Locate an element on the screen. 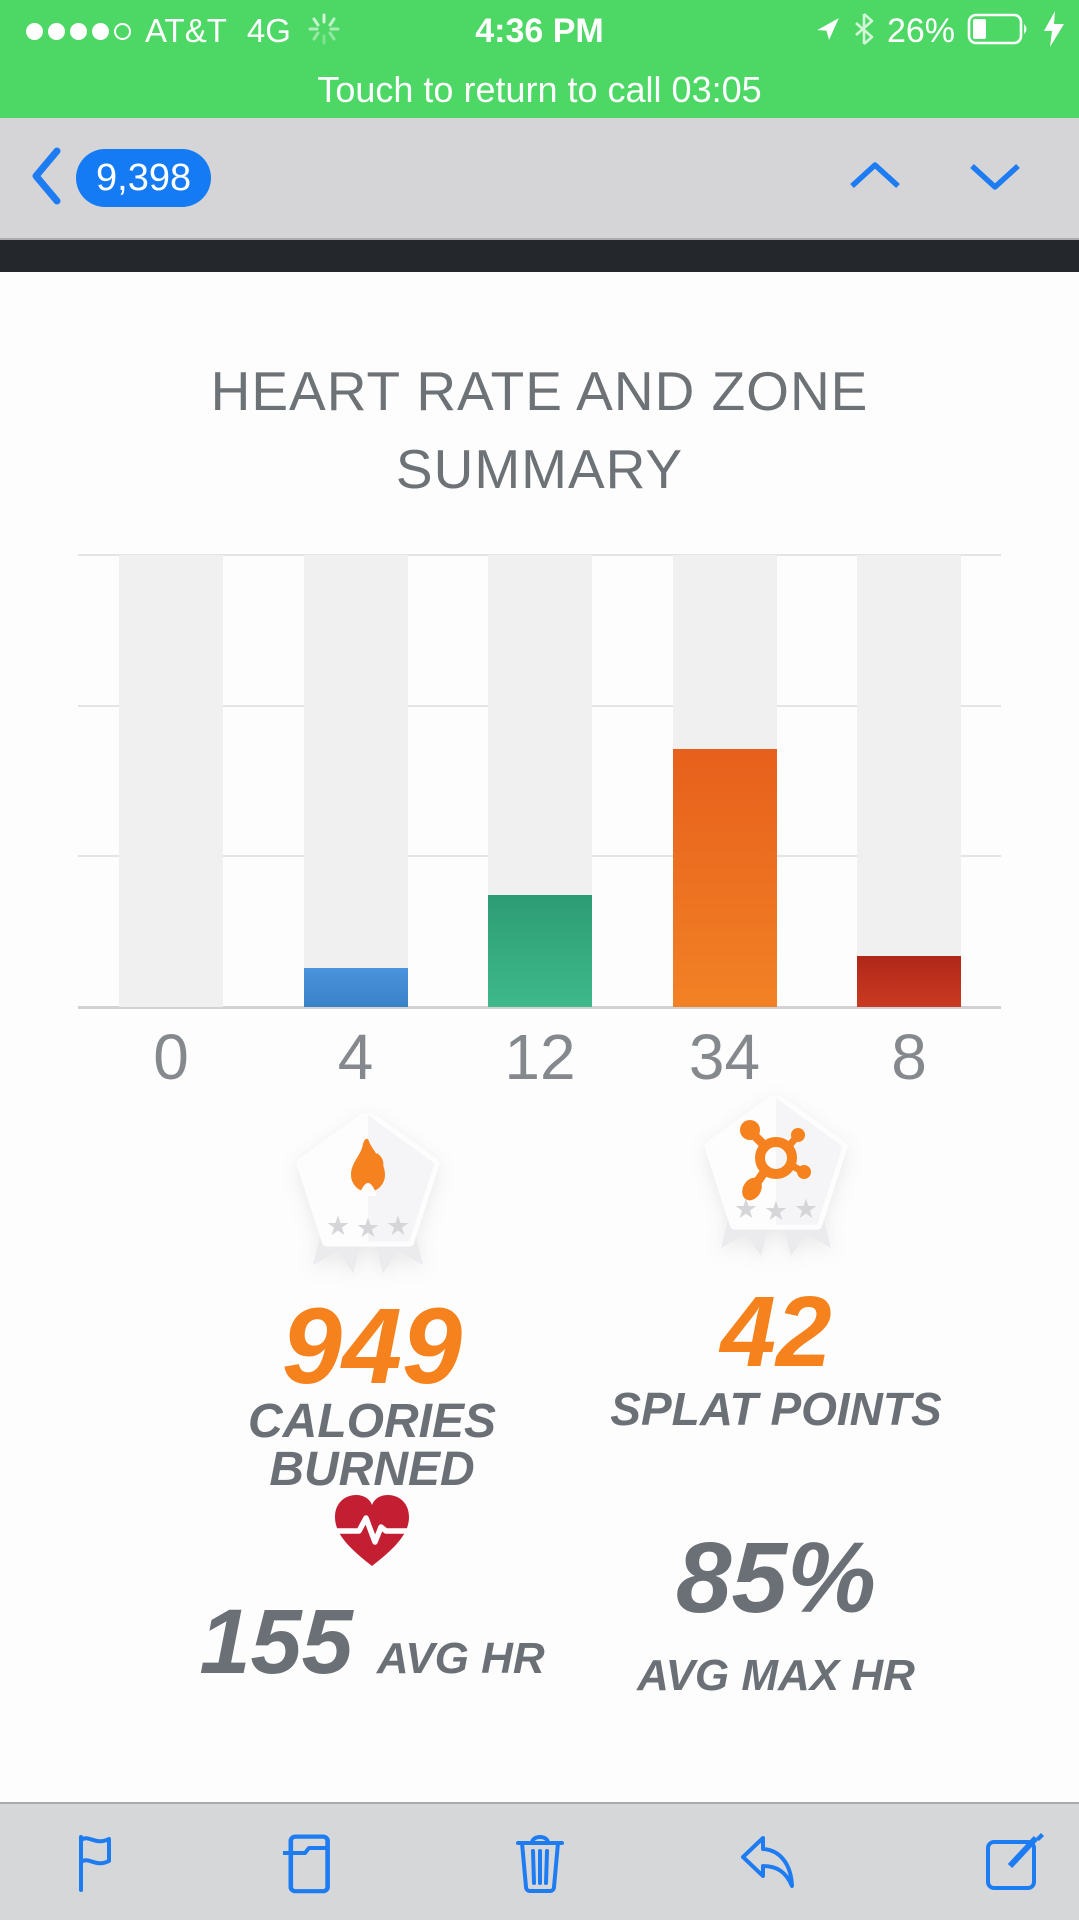 The height and width of the screenshot is (1920, 1079). splat-points-badge: ★ ★ ★ is located at coordinates (776, 1182).